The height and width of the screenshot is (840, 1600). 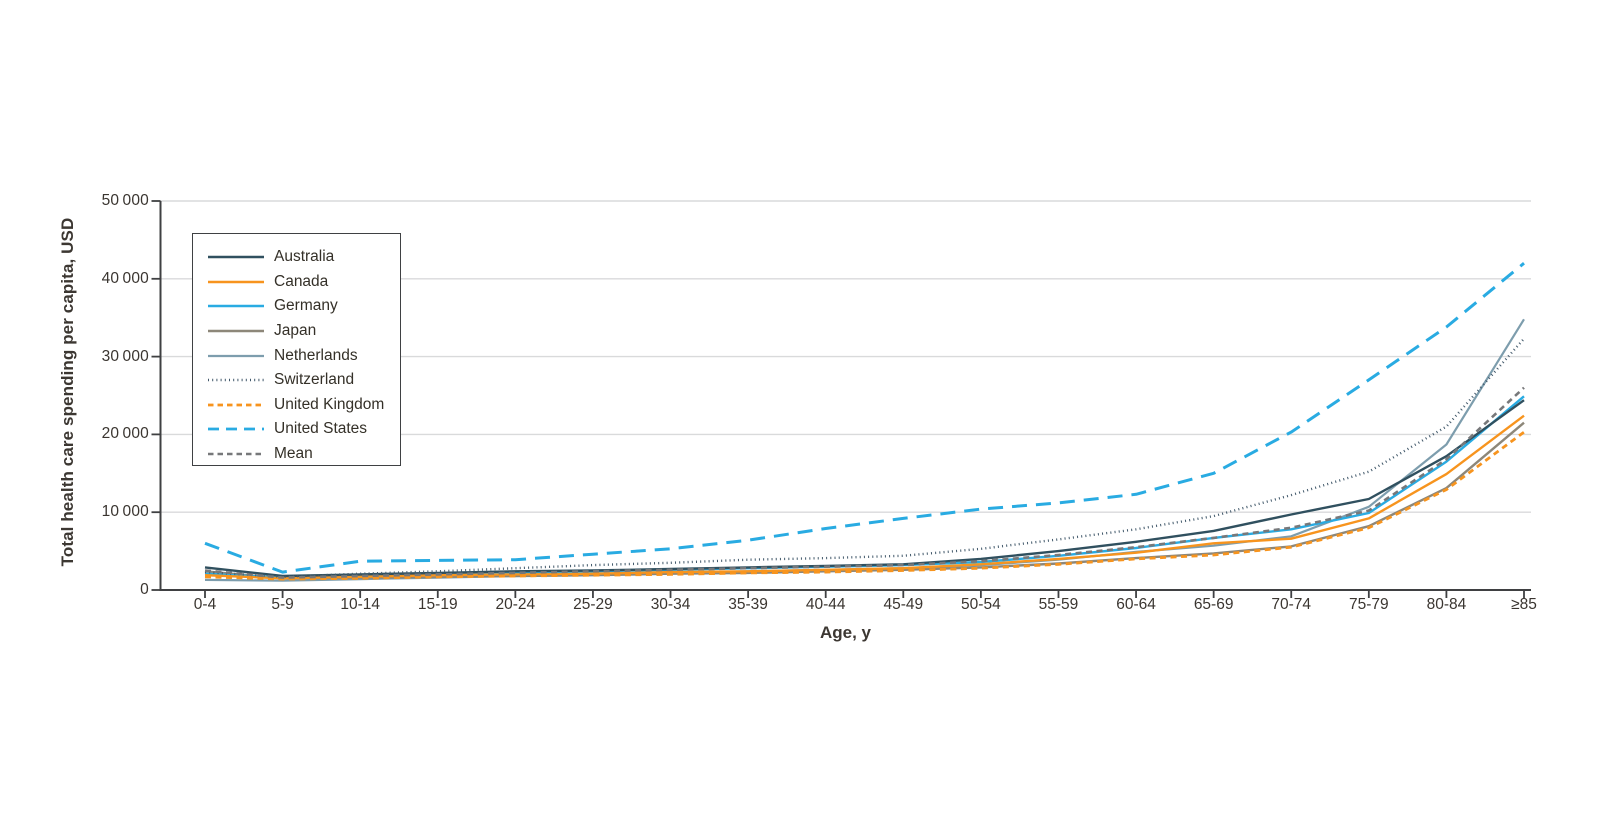 What do you see at coordinates (1446, 604) in the screenshot?
I see `x-tick-label: 80-84` at bounding box center [1446, 604].